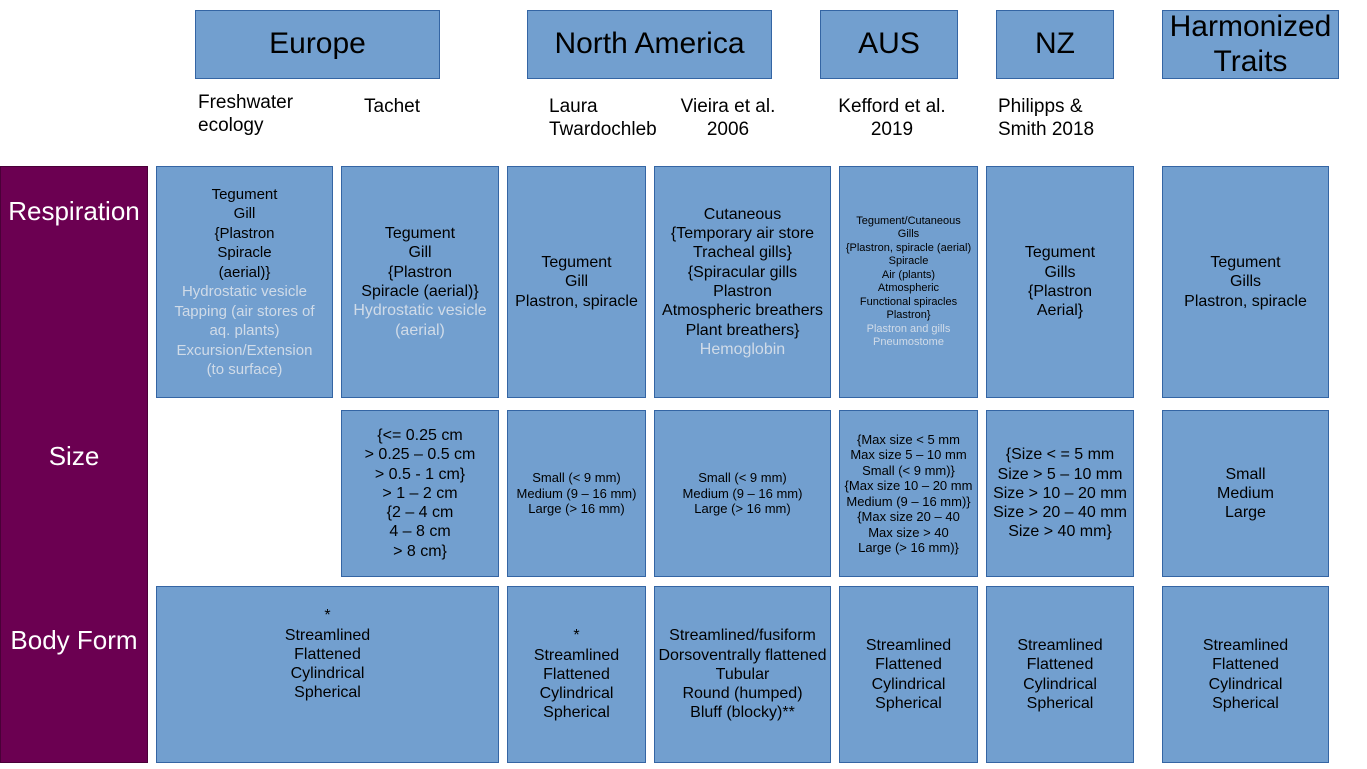  Describe the element at coordinates (246, 114) in the screenshot. I see `source-freshwater-ecology: Freshwater ecology` at that location.